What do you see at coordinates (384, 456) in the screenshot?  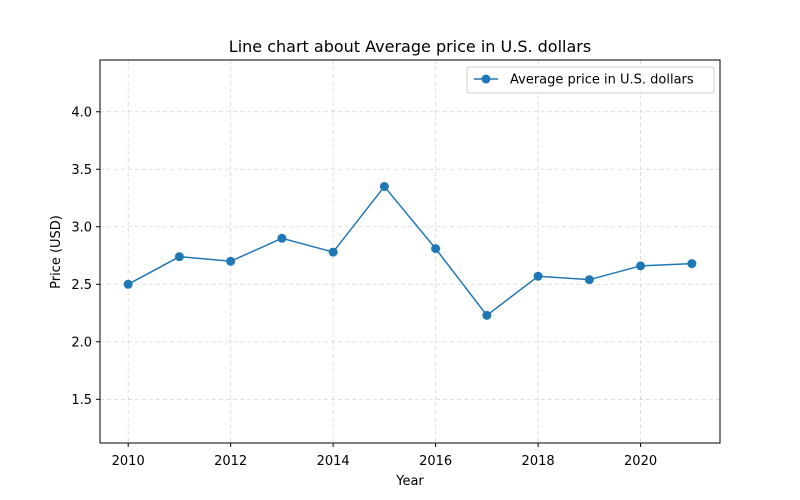 I see `x-axis: 2010 2012 2014 2016 2018 2020` at bounding box center [384, 456].